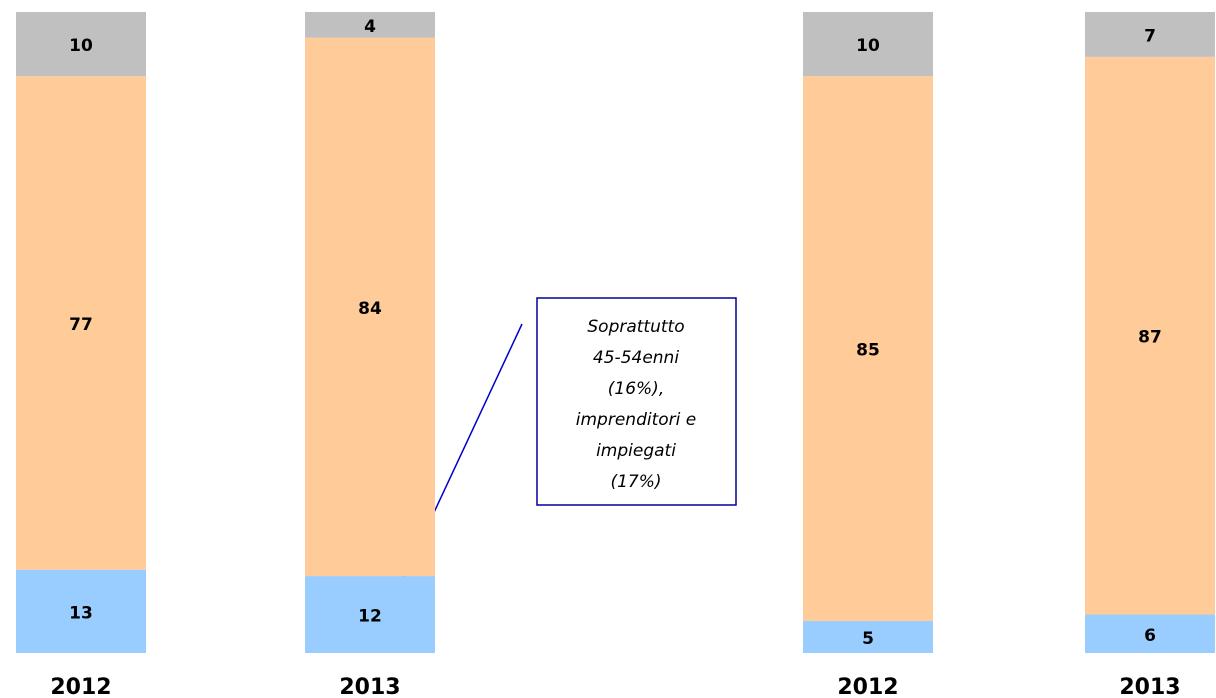 The width and height of the screenshot is (1216, 698). I want to click on data-label: 7, so click(1150, 36).